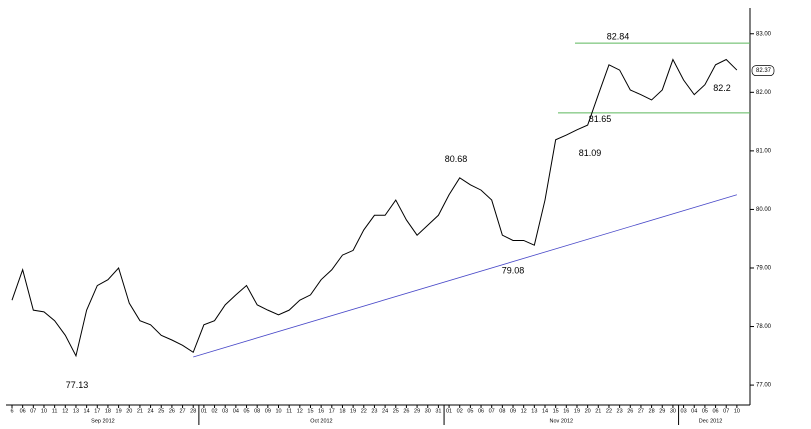  Describe the element at coordinates (590, 153) in the screenshot. I see `annotation: 81.09` at that location.